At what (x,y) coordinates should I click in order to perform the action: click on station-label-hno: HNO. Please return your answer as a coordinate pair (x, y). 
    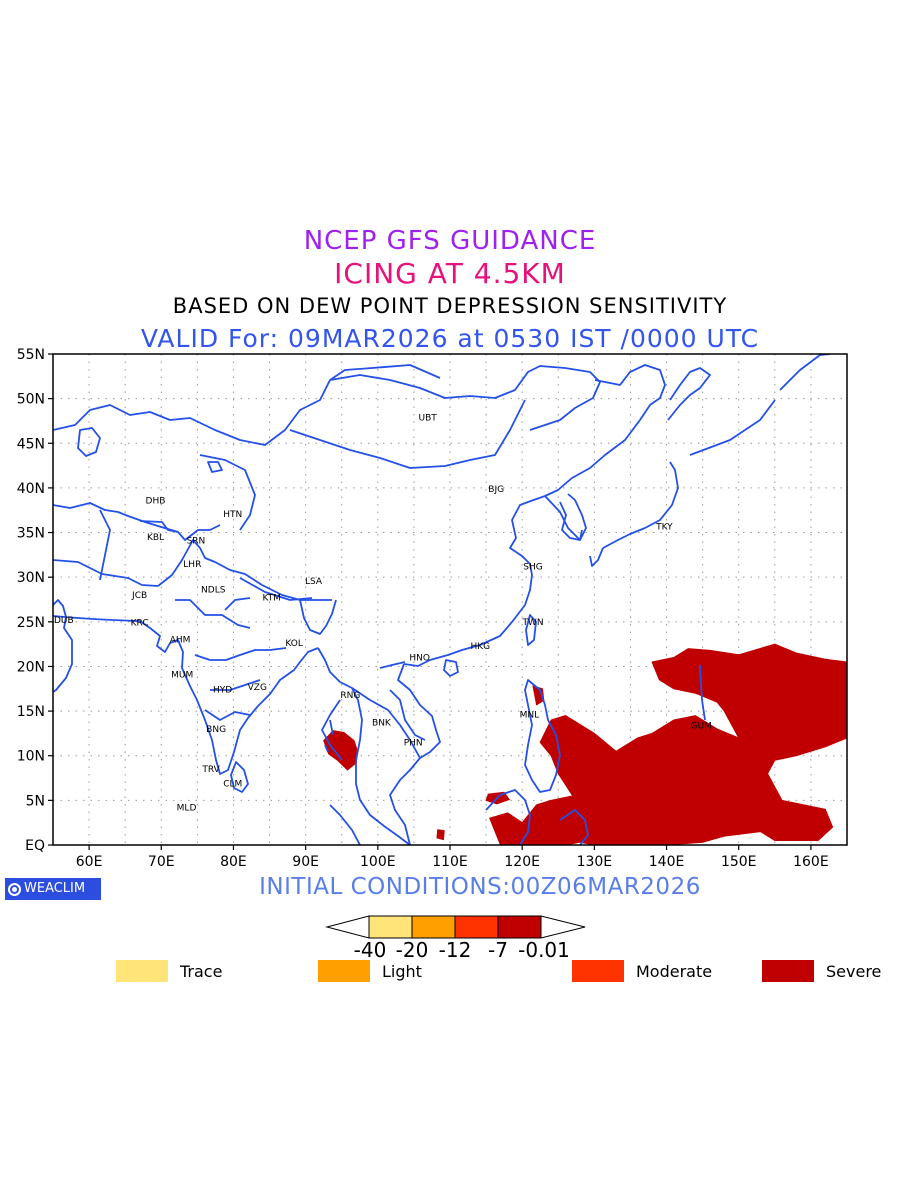
    Looking at the image, I should click on (419, 659).